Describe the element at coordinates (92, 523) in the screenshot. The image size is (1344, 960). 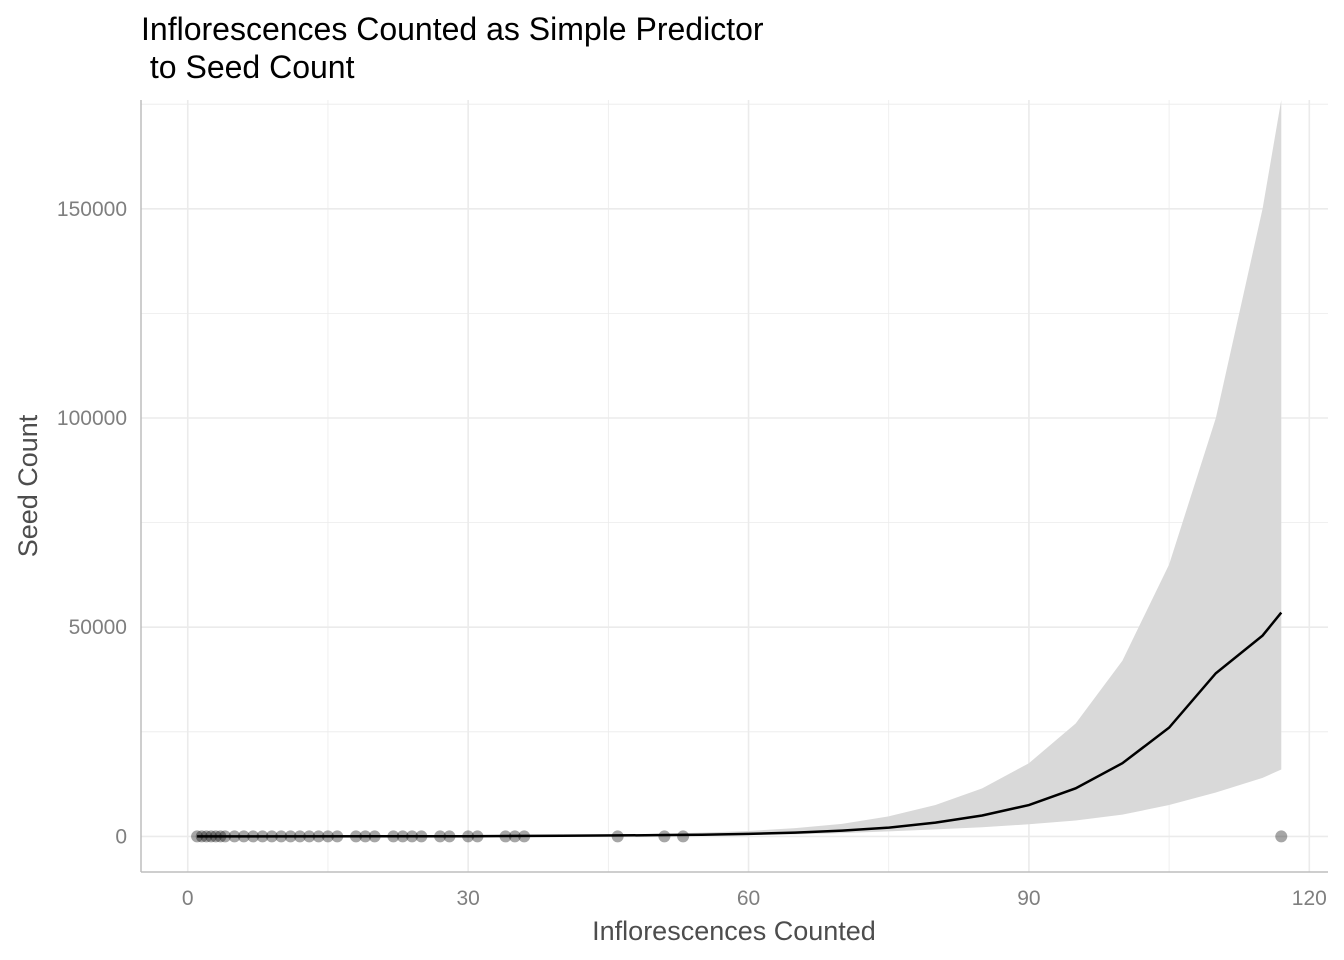
I see `y-axis-ticks: 0 50000 100000 150000` at that location.